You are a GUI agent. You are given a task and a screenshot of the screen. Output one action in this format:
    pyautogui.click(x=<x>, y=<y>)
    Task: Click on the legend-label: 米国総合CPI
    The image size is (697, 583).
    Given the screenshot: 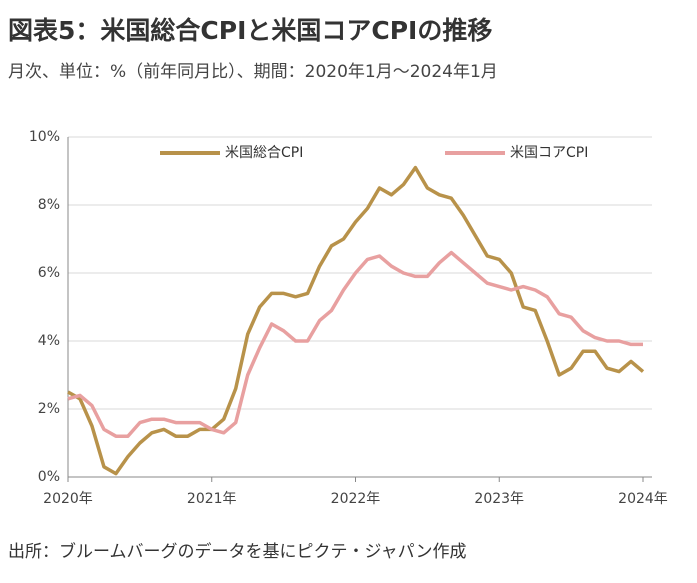 What is the action you would take?
    pyautogui.click(x=264, y=153)
    